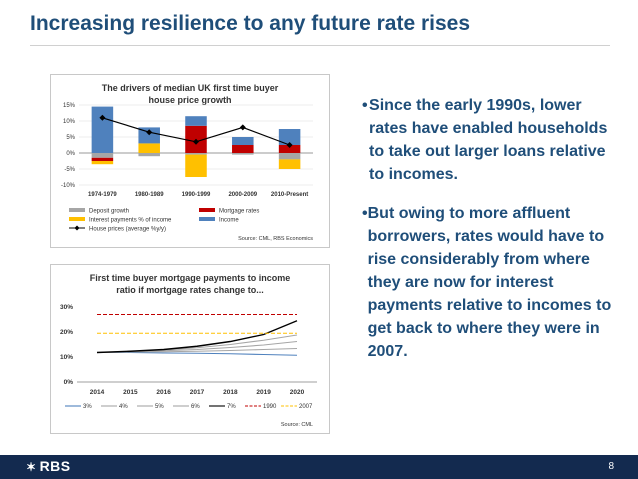  I want to click on x-tick-label: 1980-1989, so click(149, 195).